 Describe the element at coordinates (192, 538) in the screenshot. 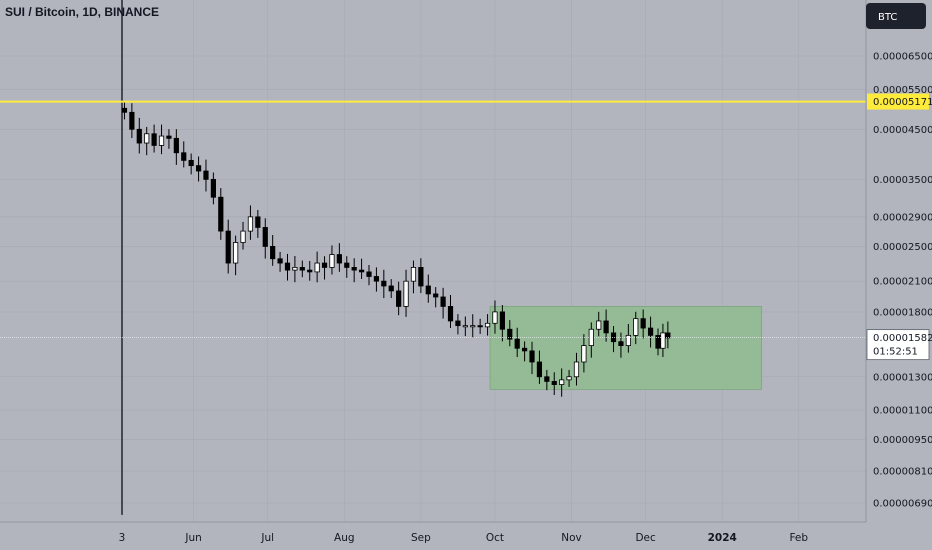

I see `x-tick-label: Jun` at that location.